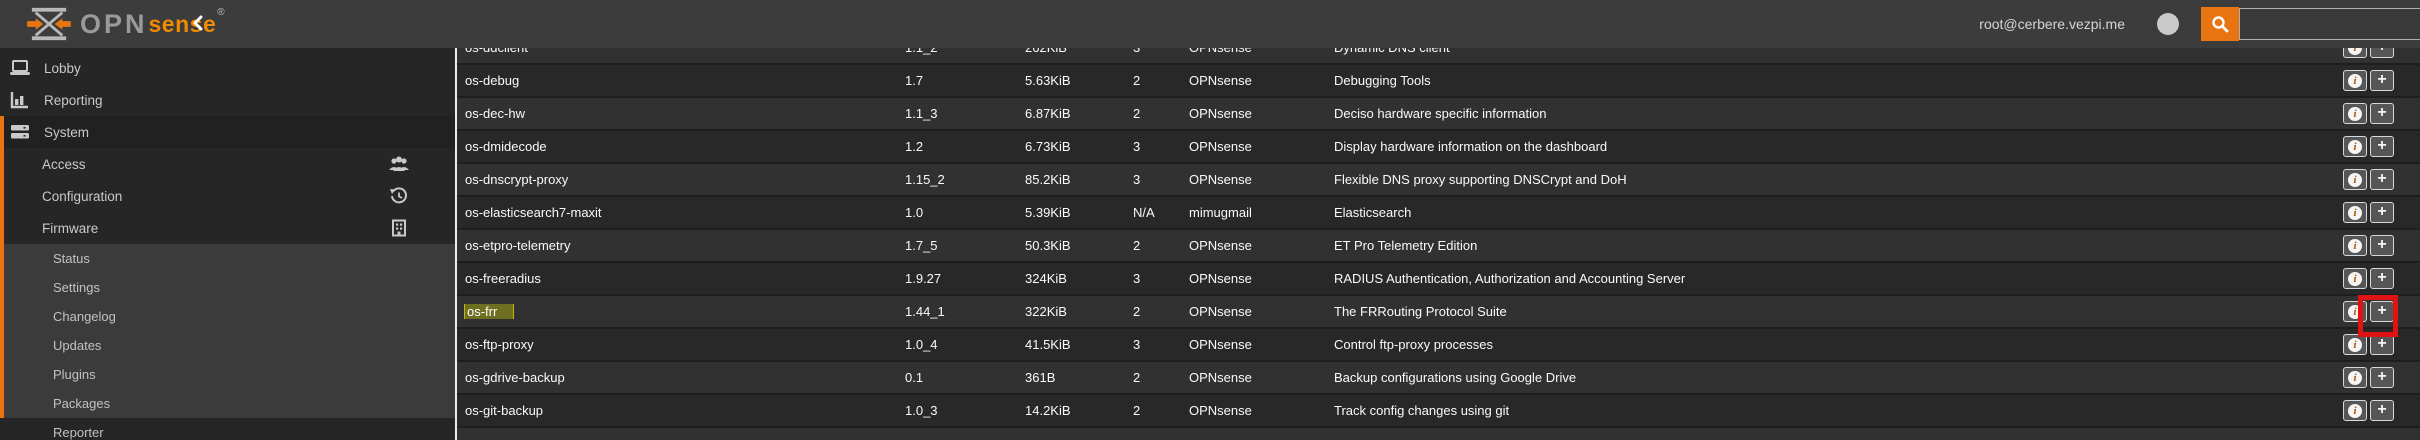 The image size is (2420, 440). What do you see at coordinates (227, 403) in the screenshot?
I see `sidebar-item-packages: Packages` at bounding box center [227, 403].